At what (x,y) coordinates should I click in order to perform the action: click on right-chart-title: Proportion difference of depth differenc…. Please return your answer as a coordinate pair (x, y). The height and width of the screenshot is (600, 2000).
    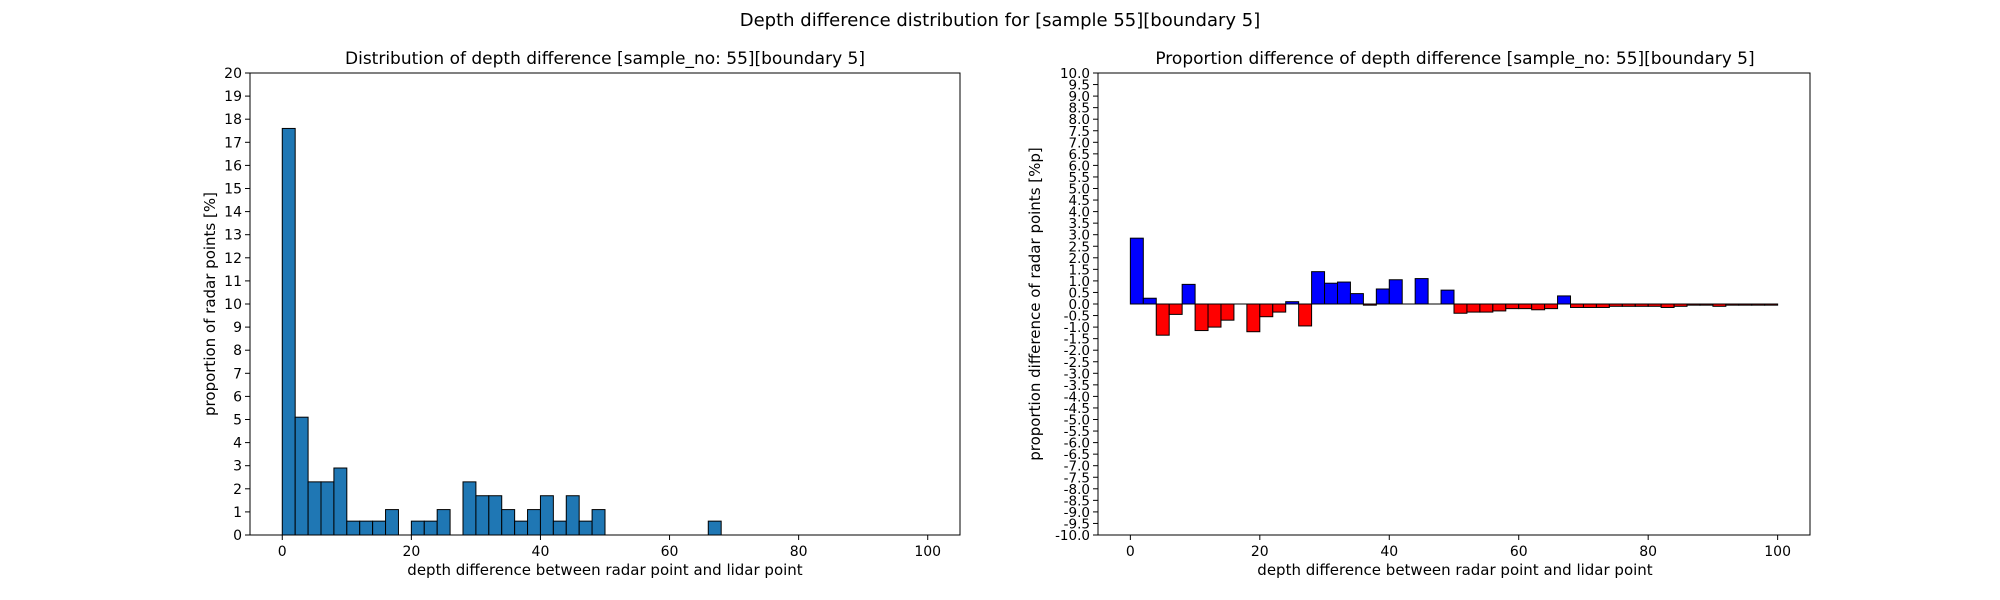
    Looking at the image, I should click on (1454, 59).